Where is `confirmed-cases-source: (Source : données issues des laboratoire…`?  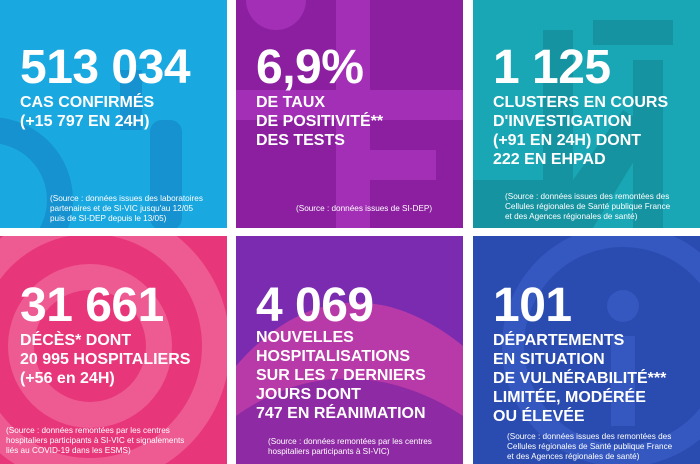
confirmed-cases-source: (Source : données issues des laboratoire… is located at coordinates (126, 208).